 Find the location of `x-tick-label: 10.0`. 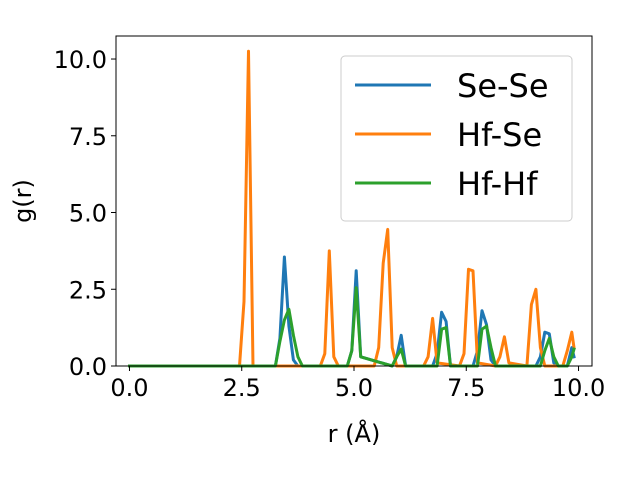

x-tick-label: 10.0 is located at coordinates (578, 388).